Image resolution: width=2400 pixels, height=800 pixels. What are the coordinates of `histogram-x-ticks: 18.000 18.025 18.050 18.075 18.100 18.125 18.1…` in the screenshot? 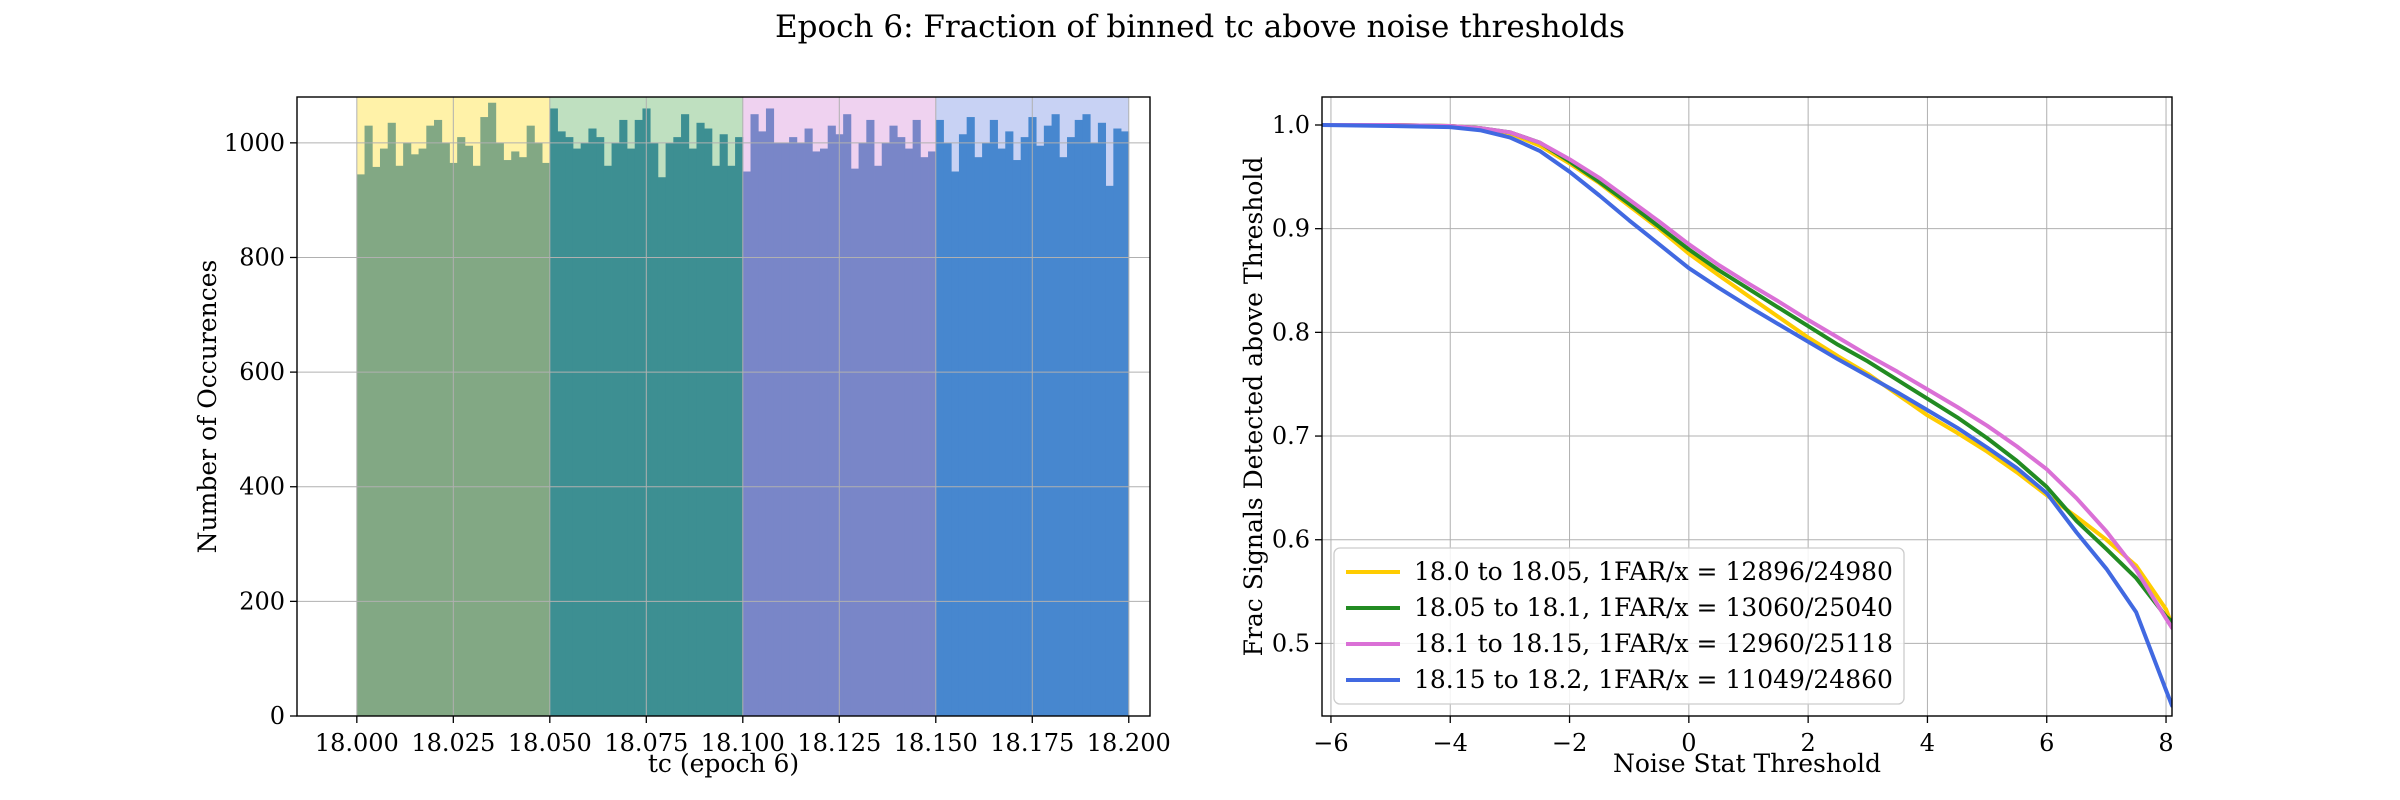 It's located at (743, 736).